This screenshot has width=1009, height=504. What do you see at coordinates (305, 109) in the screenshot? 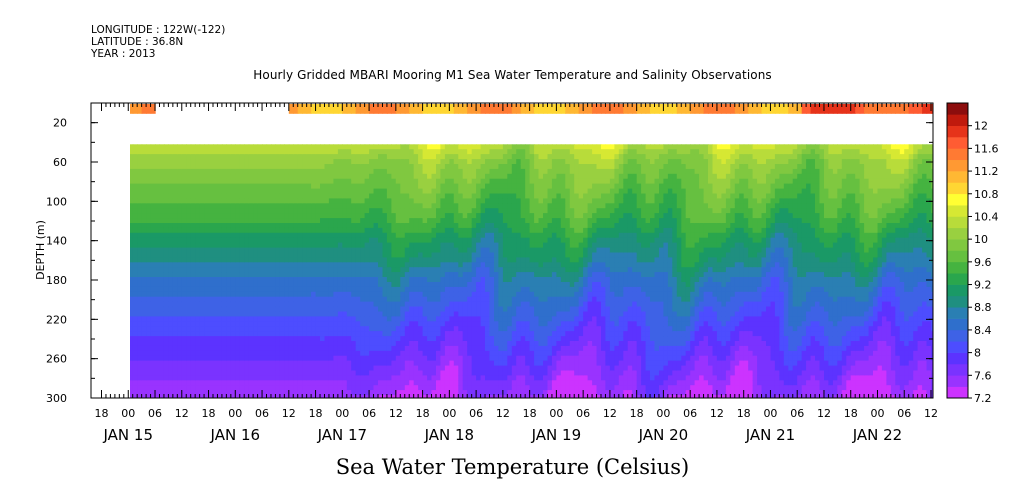
I see `surface-temperature-cell` at bounding box center [305, 109].